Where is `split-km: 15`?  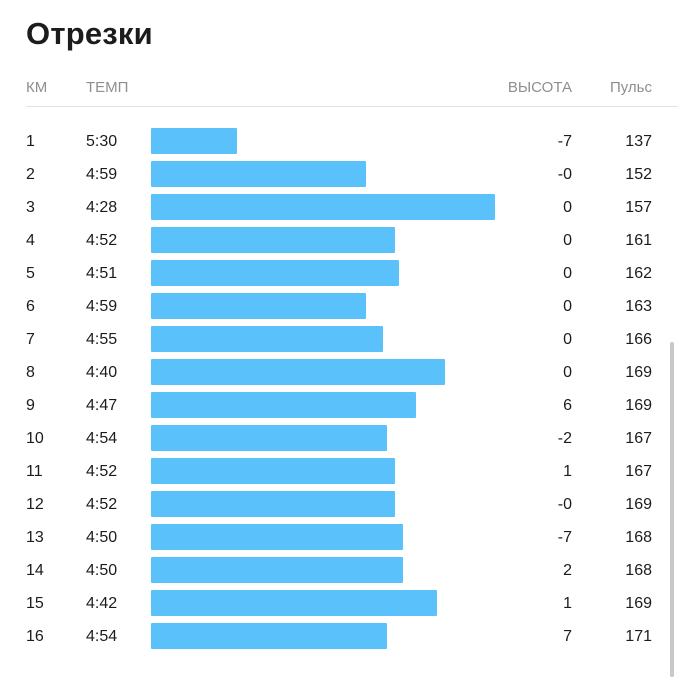
split-km: 15 is located at coordinates (35, 604).